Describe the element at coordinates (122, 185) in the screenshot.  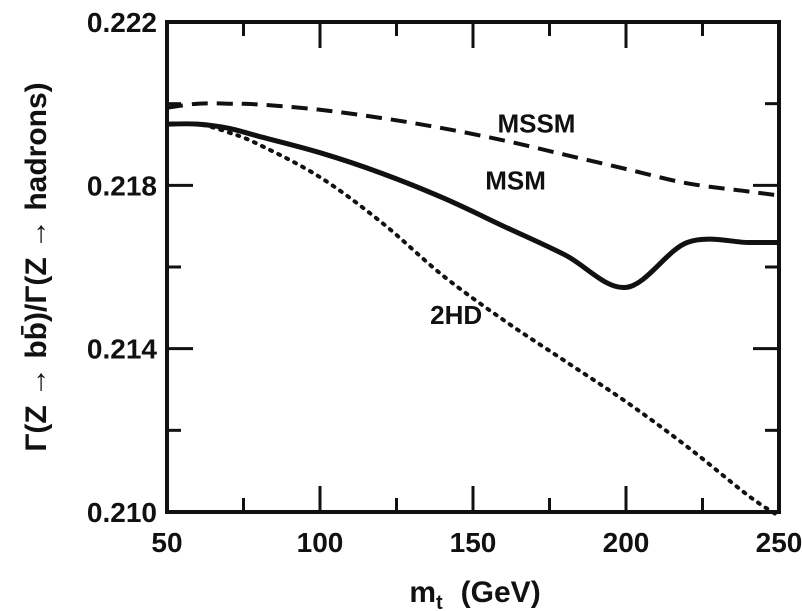
I see `y-tick-label: 0.218` at that location.